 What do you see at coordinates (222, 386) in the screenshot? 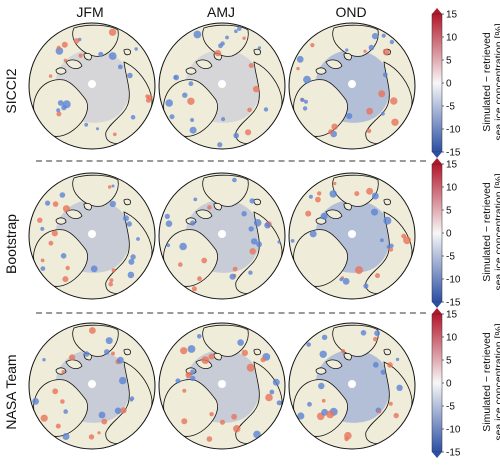
I see `polar-map-nasa-team-amj` at bounding box center [222, 386].